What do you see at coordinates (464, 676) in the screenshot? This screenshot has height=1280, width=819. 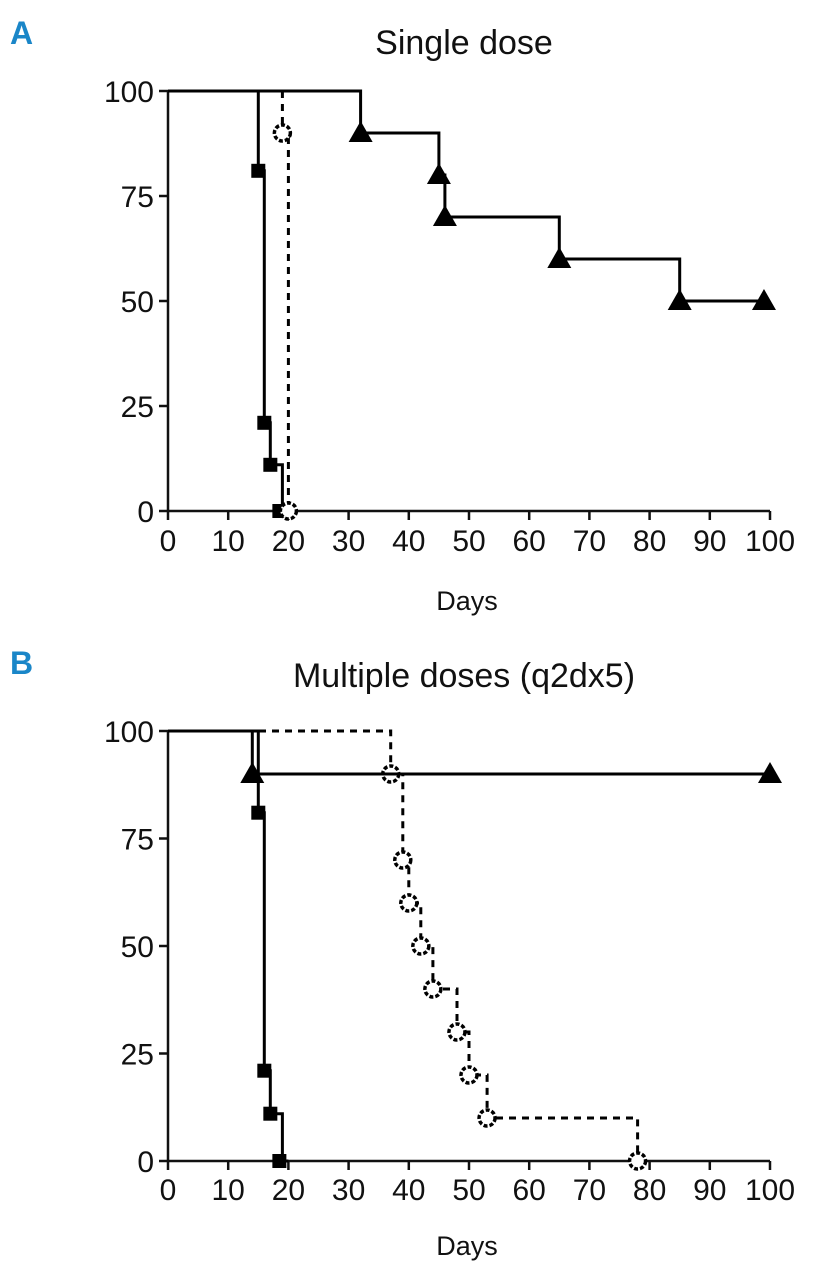 I see `panel-b-title: Multiple doses (q2dx5)` at bounding box center [464, 676].